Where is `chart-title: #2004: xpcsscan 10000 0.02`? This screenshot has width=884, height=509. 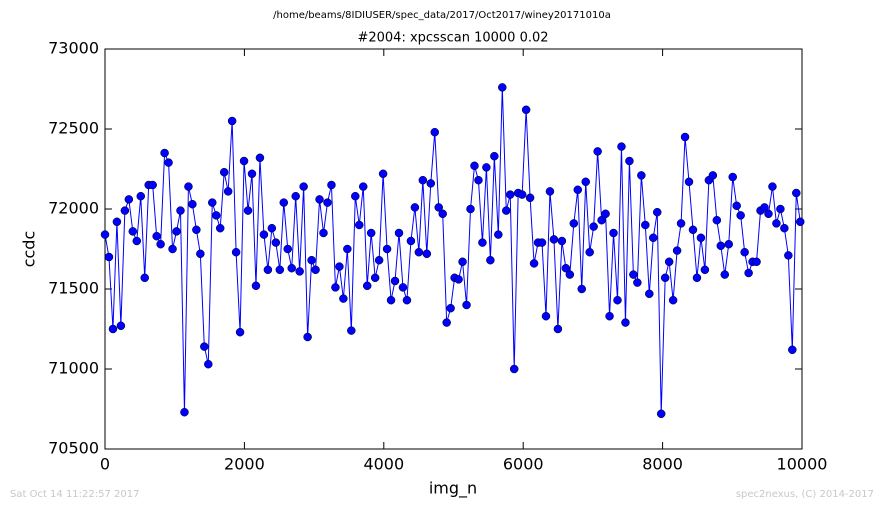 chart-title: #2004: xpcsscan 10000 0.02 is located at coordinates (452, 38).